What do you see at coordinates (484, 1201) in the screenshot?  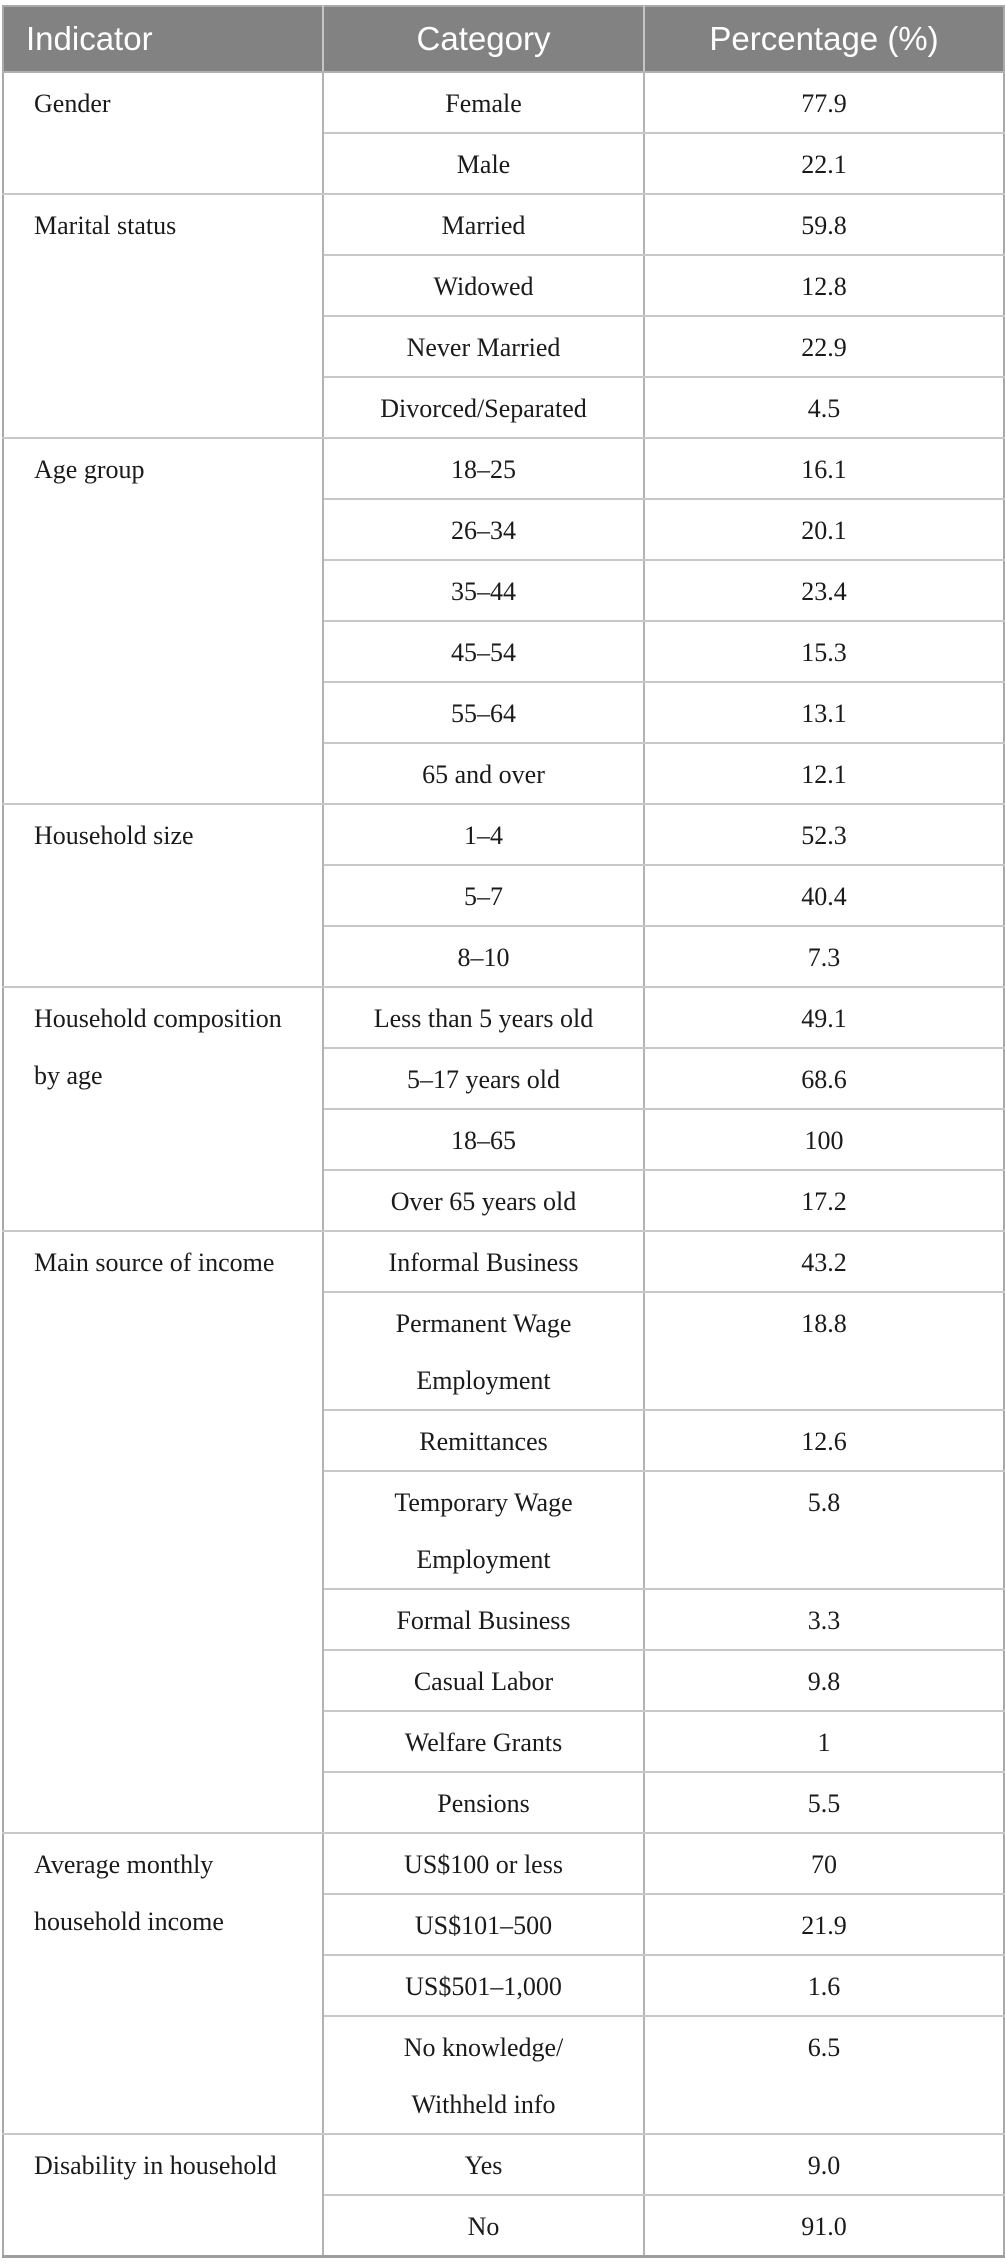 I see `category-cell: Over 65 years old` at bounding box center [484, 1201].